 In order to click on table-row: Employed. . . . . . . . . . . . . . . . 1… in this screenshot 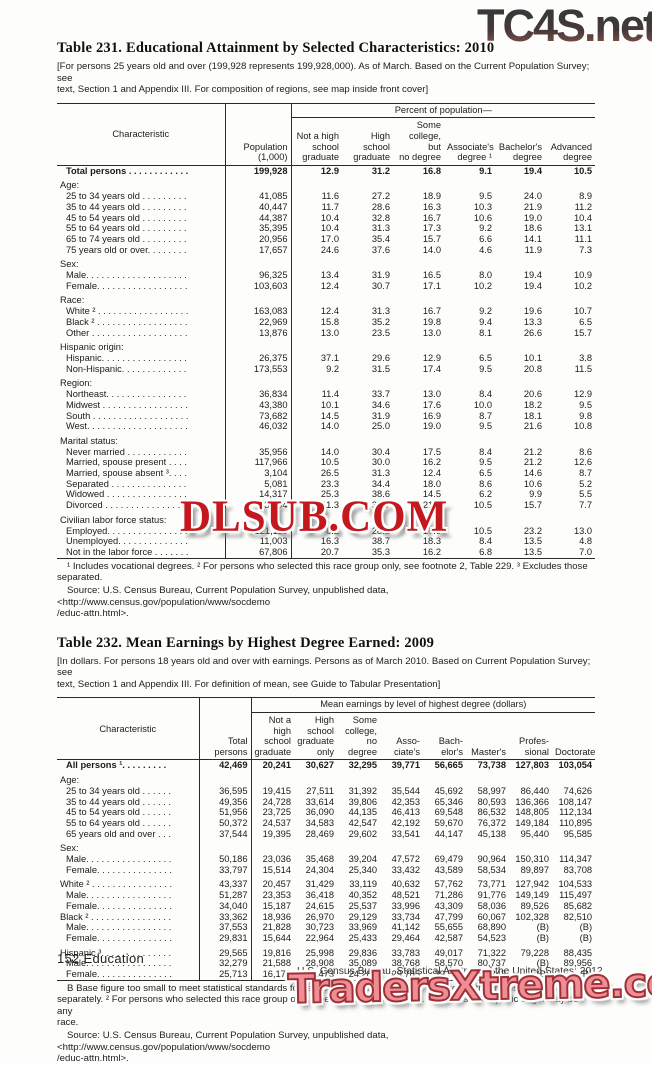, I will do `click(326, 531)`.